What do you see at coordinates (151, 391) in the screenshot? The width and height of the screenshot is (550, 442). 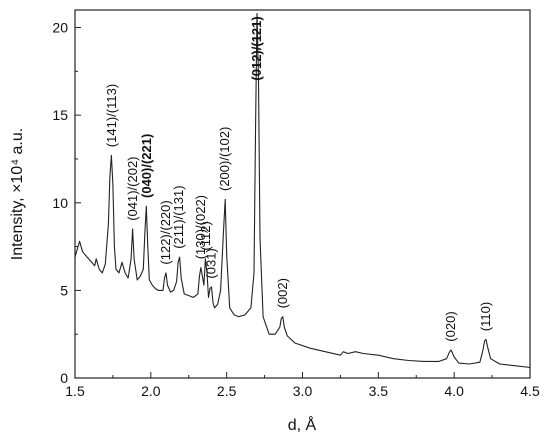 I see `x-tick-label: 2.0` at bounding box center [151, 391].